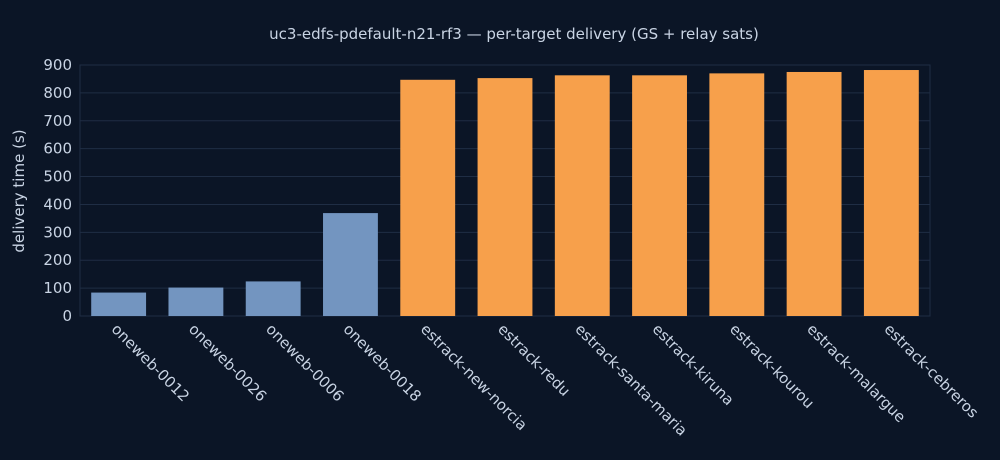 This screenshot has width=1000, height=460. I want to click on x-tick-label: oneweb-0018, so click(382, 362).